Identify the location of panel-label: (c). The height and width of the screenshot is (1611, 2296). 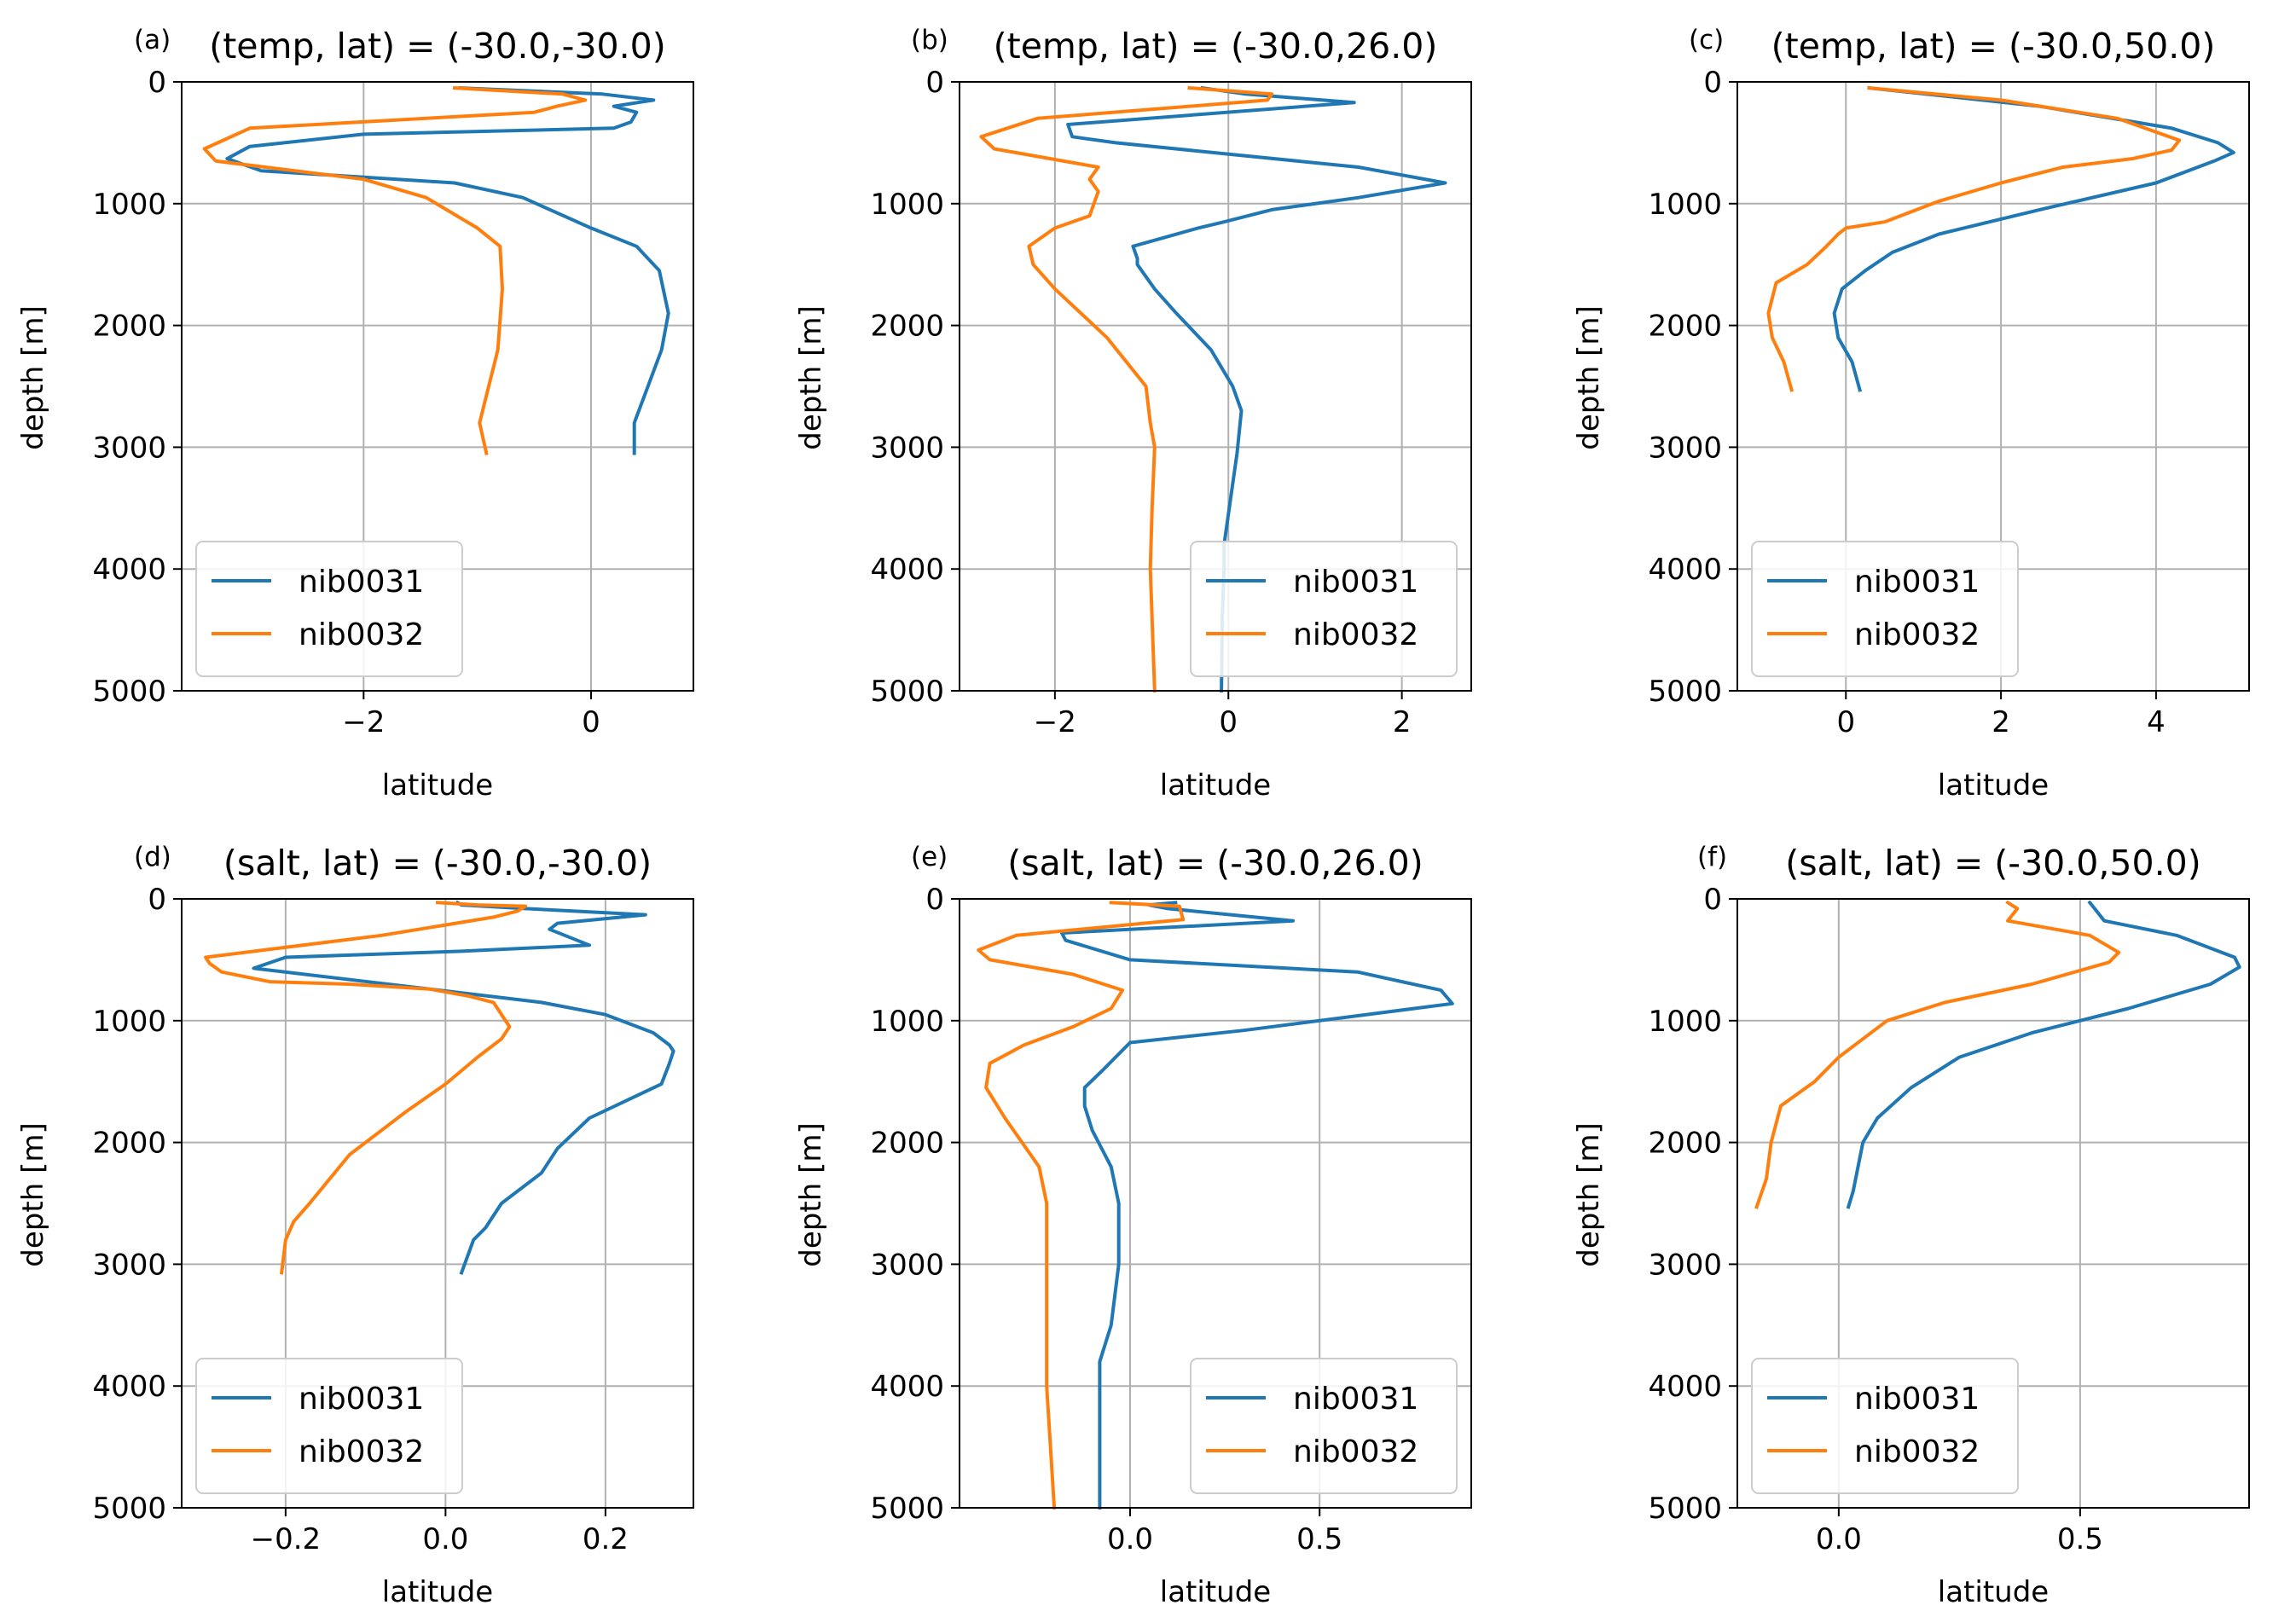
(1706, 40).